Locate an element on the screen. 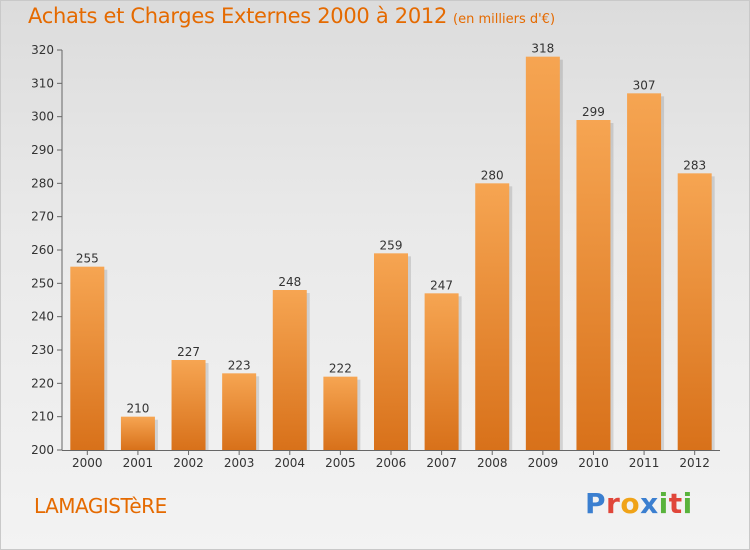 The width and height of the screenshot is (750, 550). proxiti-logo: Proxiti is located at coordinates (639, 503).